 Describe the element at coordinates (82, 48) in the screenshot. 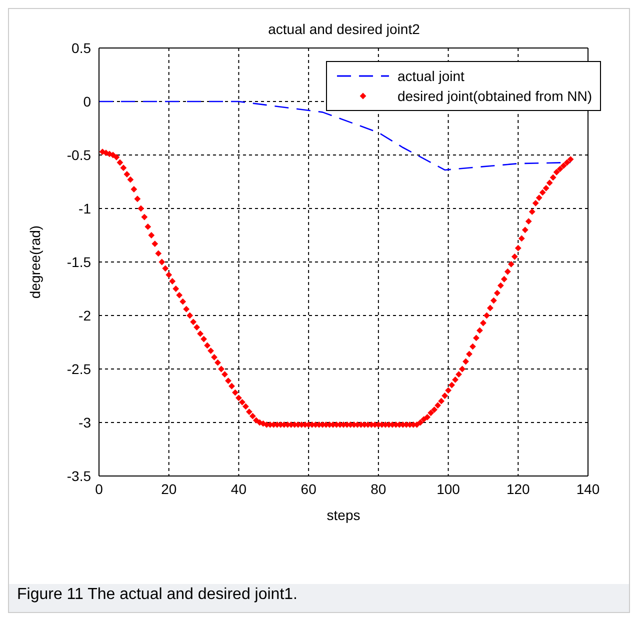

I see `y-tick-label: 0.5` at that location.